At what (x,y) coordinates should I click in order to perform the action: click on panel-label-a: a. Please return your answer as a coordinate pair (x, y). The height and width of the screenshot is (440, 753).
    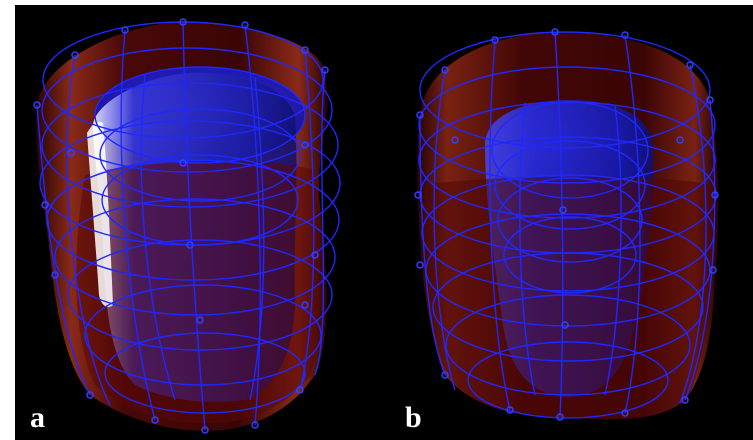
    Looking at the image, I should click on (37, 417).